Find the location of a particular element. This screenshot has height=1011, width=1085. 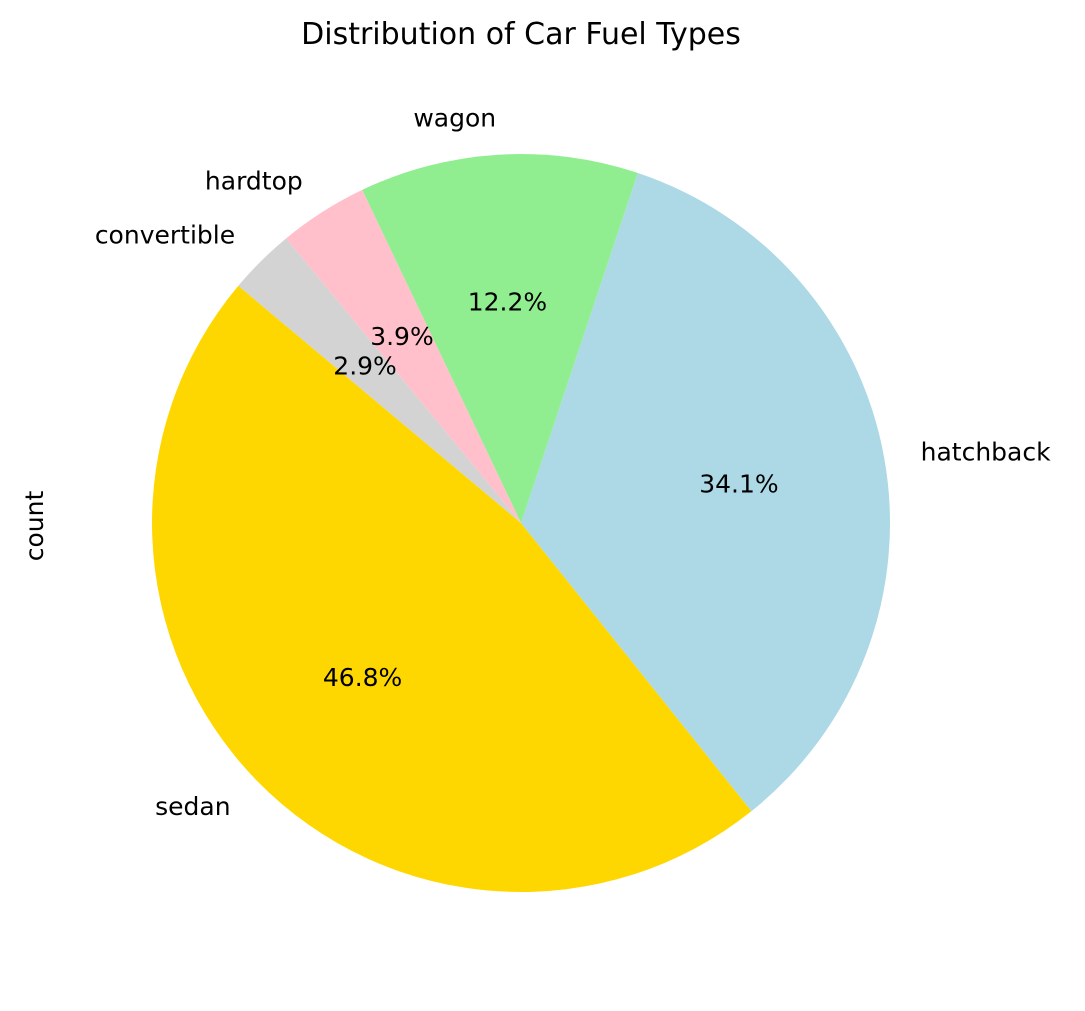

pie-slice-convertible is located at coordinates (380, 380).